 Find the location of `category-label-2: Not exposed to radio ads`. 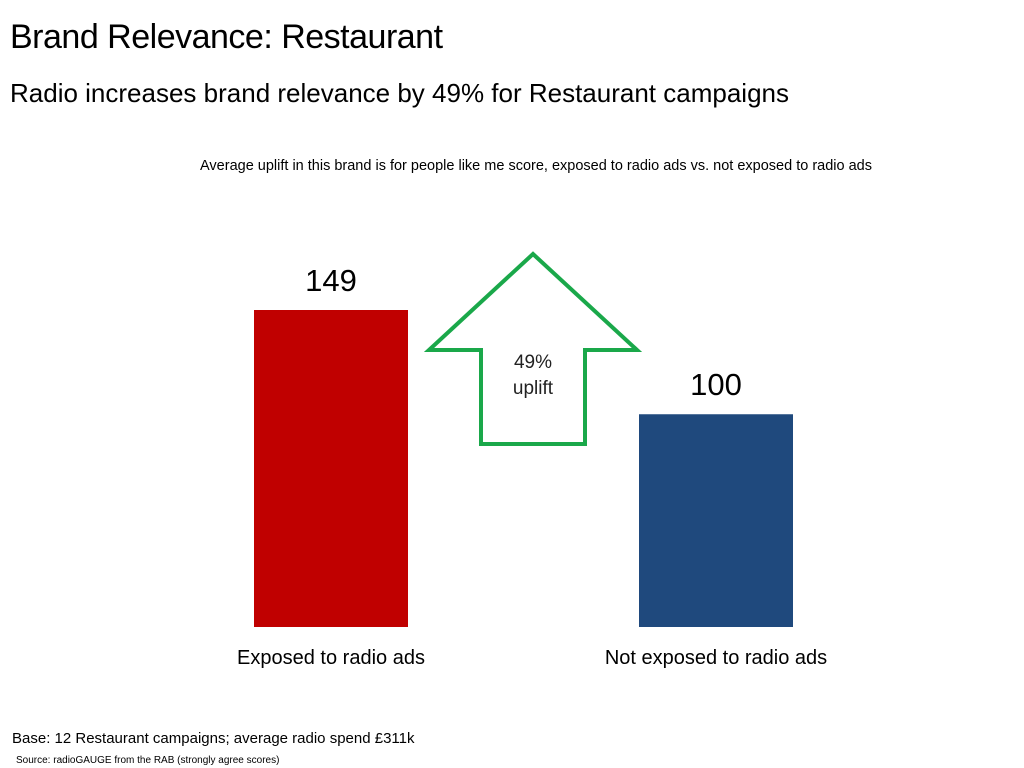

category-label-2: Not exposed to radio ads is located at coordinates (716, 658).